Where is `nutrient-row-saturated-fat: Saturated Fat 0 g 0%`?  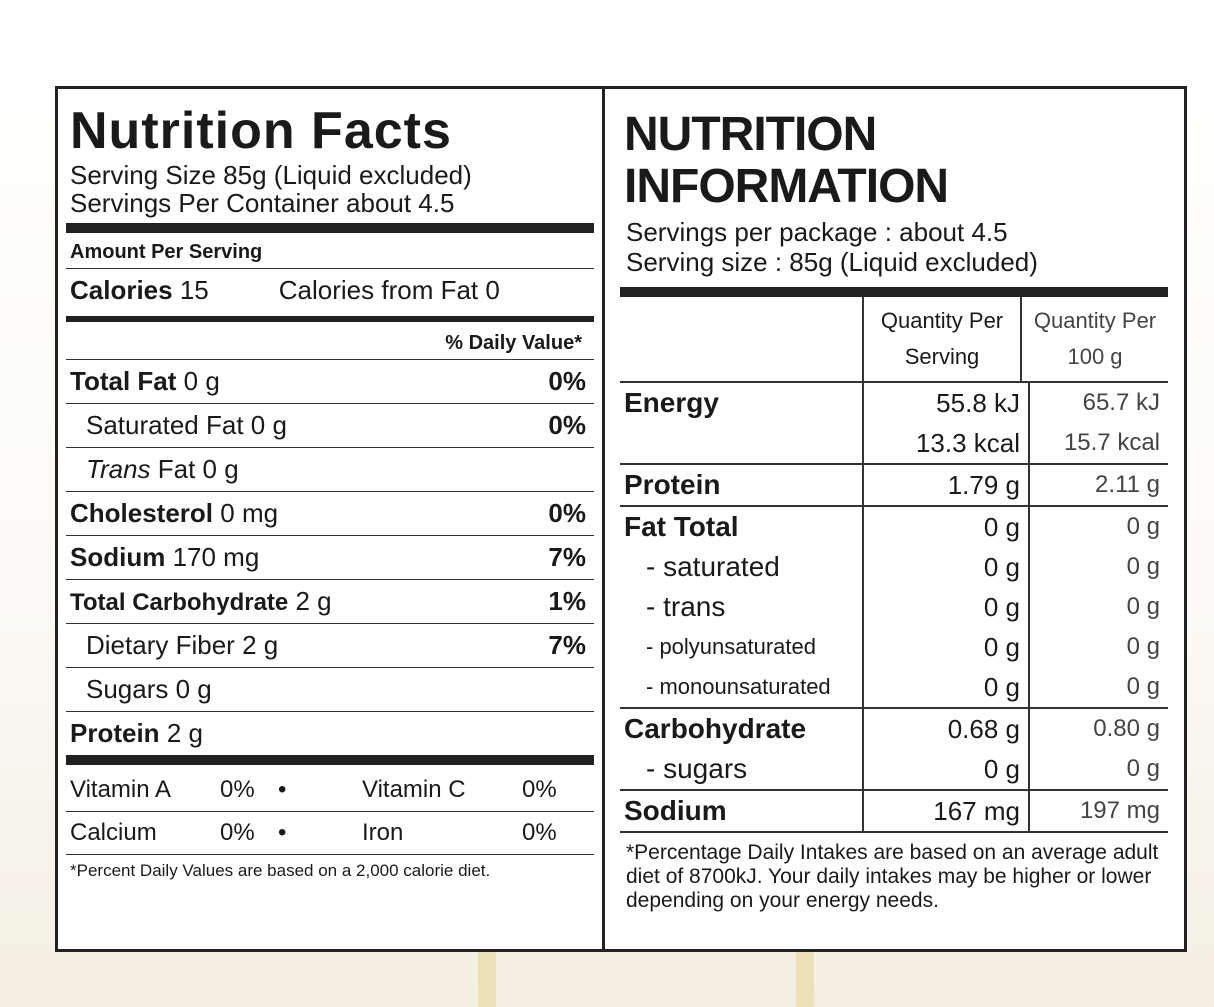
nutrient-row-saturated-fat: Saturated Fat 0 g 0% is located at coordinates (330, 426).